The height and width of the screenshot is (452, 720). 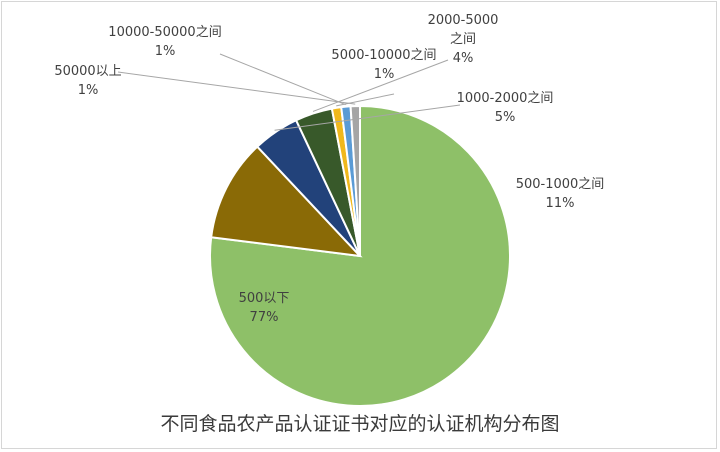 What do you see at coordinates (359, 424) in the screenshot?
I see `chart-title: 不同食品农产品认证证书对应的认证机构分布图` at bounding box center [359, 424].